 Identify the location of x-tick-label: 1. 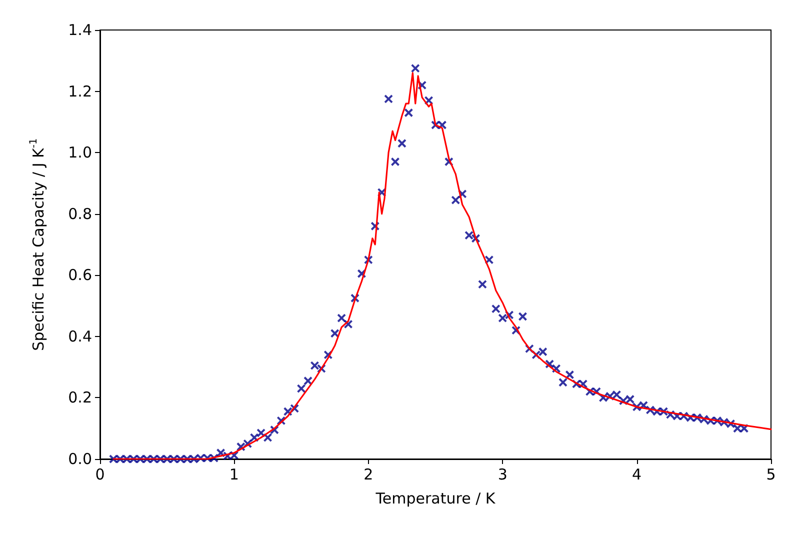
(234, 475).